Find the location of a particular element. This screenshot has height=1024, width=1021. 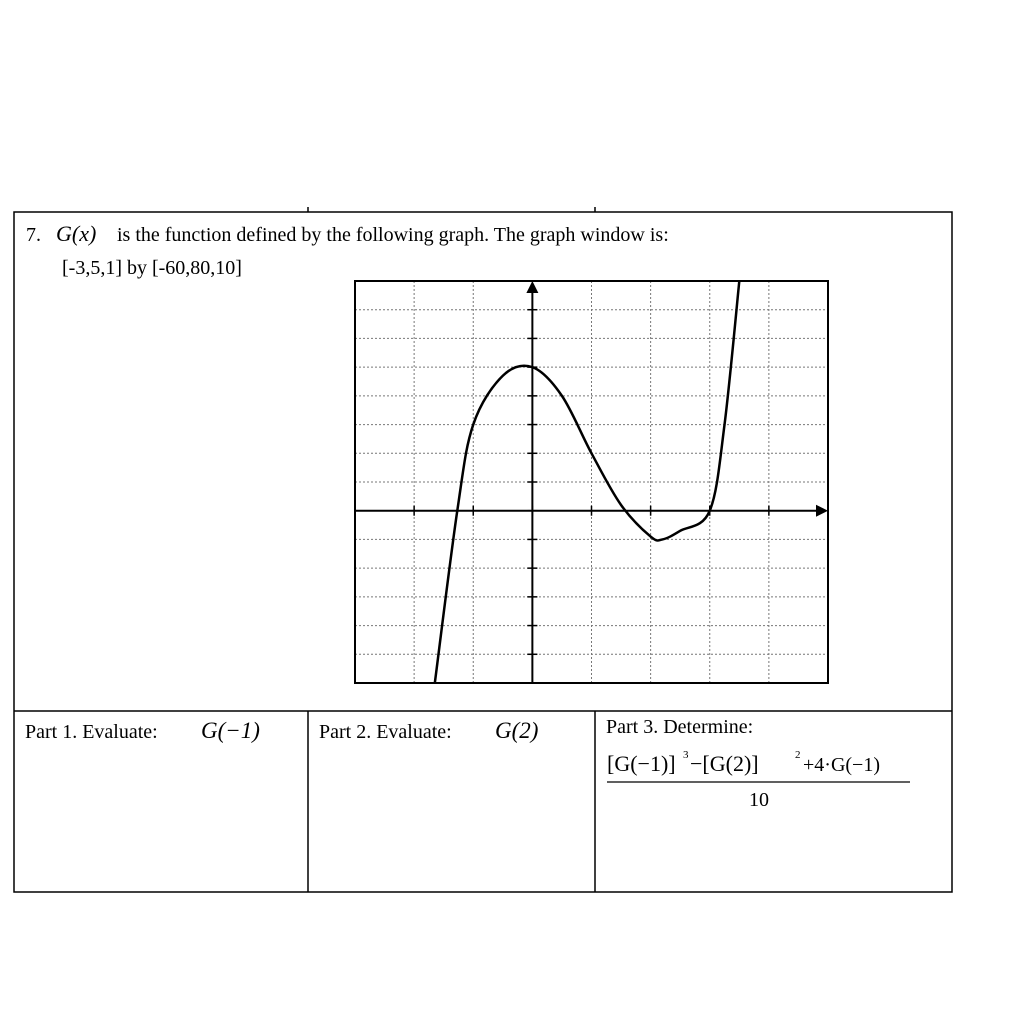

part-label: Part 3. Determine: is located at coordinates (679, 727).